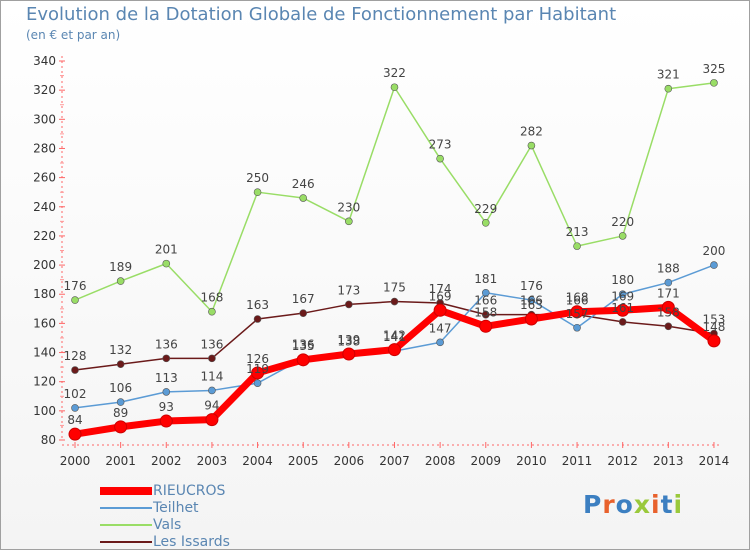  I want to click on data-label: 174, so click(440, 289).